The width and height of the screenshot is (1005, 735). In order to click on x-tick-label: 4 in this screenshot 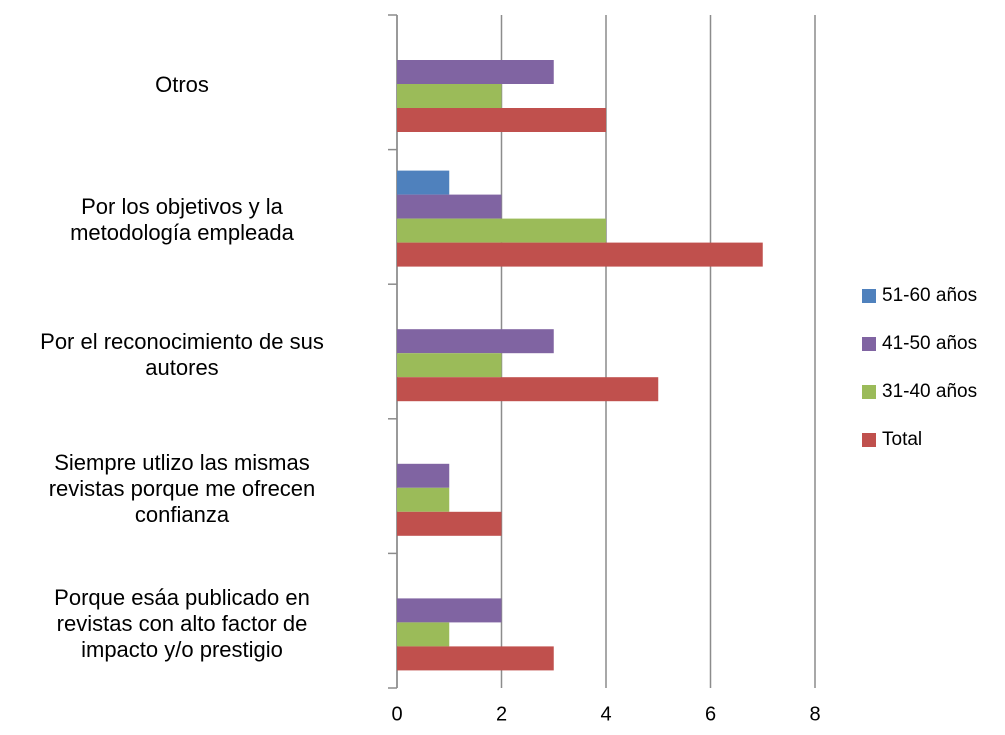, I will do `click(605, 714)`.